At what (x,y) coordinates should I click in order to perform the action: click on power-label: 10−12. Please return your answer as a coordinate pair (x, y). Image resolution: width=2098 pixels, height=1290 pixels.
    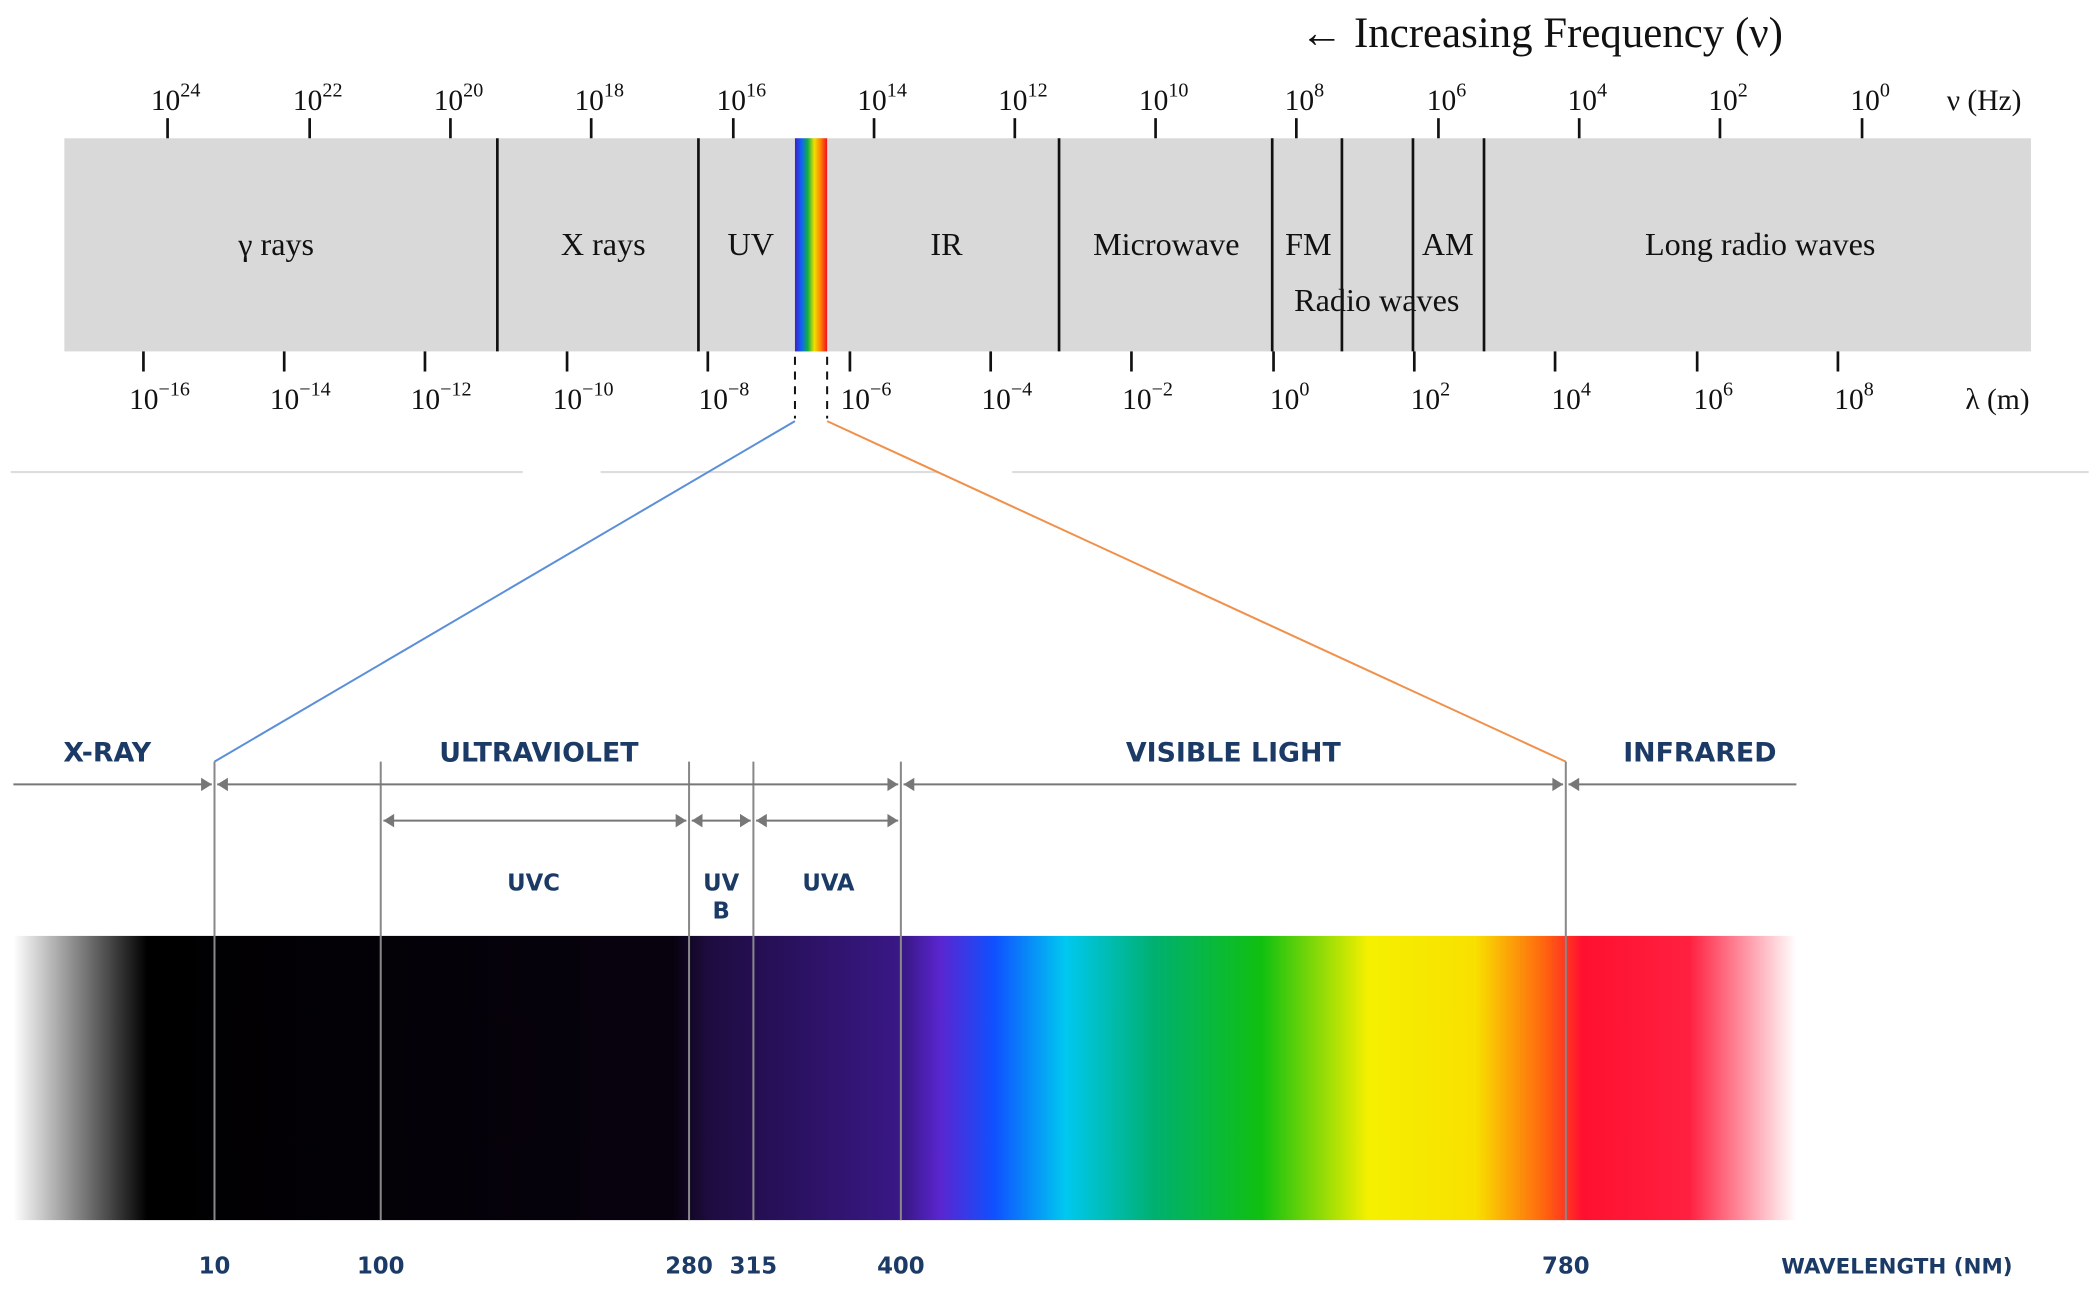
    Looking at the image, I should click on (441, 397).